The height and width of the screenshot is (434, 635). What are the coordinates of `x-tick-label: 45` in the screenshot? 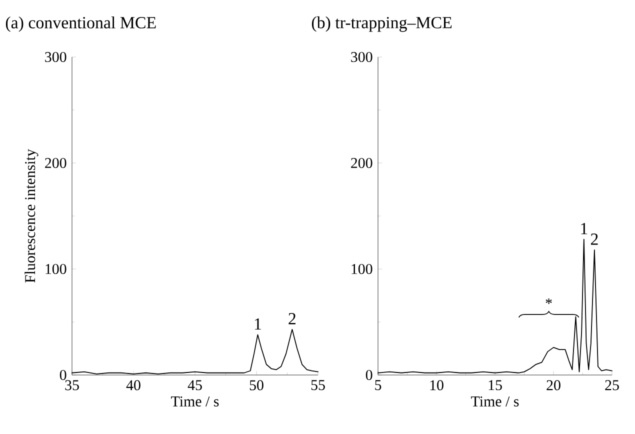 It's located at (195, 385).